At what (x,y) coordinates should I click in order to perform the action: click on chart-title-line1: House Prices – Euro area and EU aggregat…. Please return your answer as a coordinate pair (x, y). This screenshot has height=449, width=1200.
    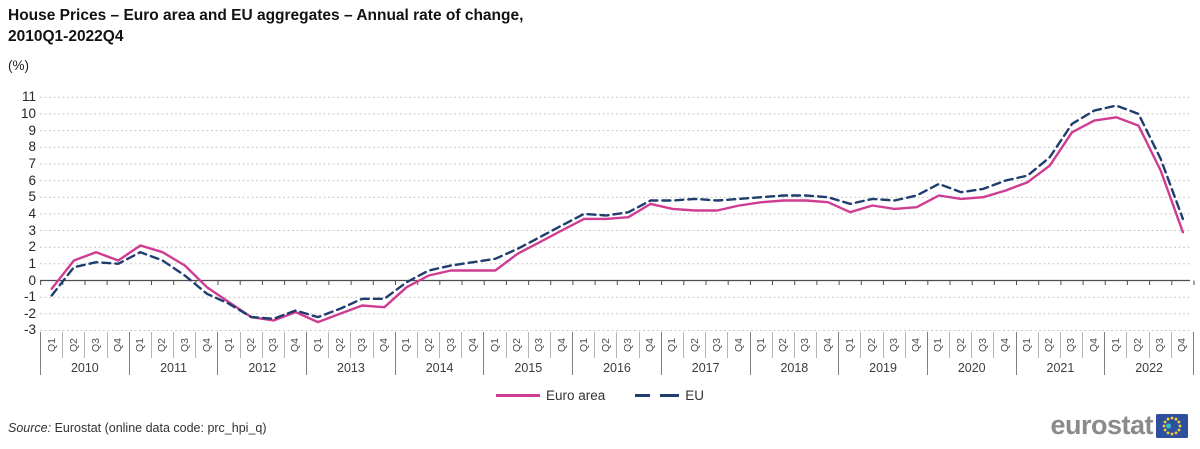
    Looking at the image, I should click on (266, 15).